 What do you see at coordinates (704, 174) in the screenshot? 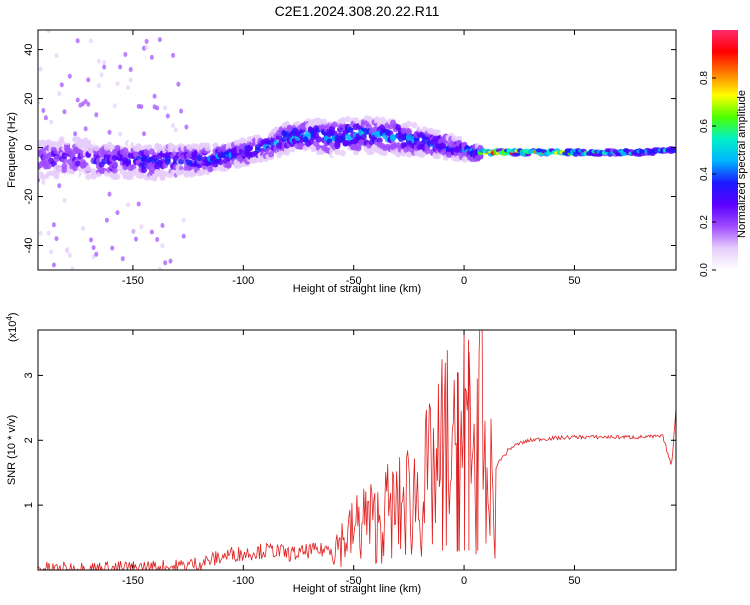
I see `colorbar-tick-label: 0.4` at bounding box center [704, 174].